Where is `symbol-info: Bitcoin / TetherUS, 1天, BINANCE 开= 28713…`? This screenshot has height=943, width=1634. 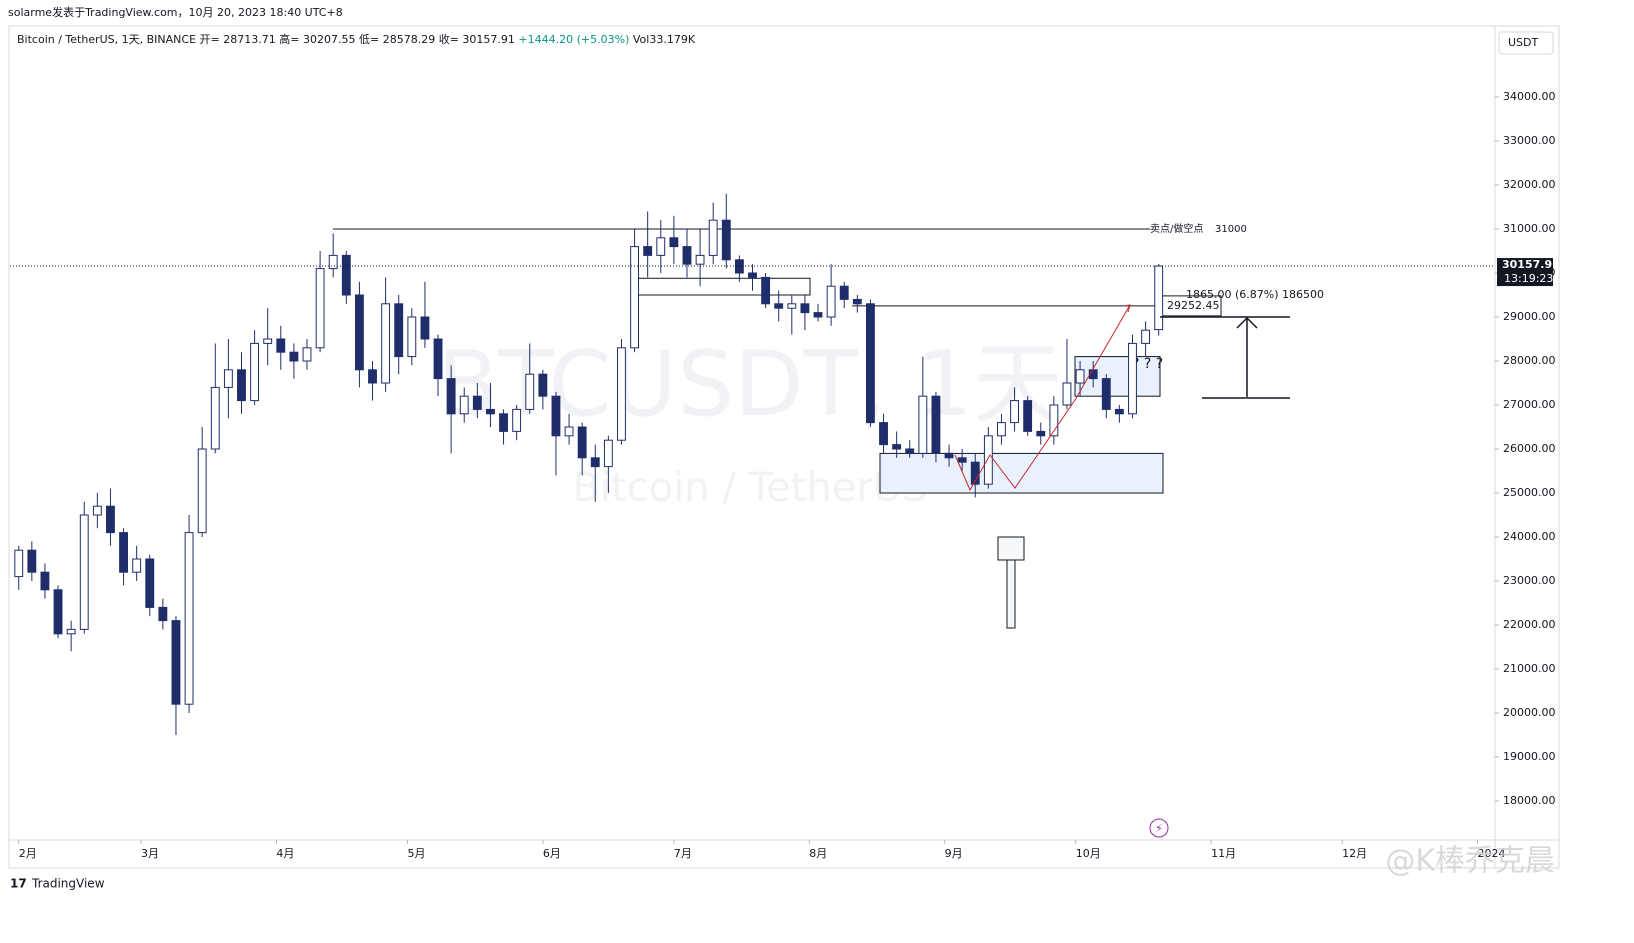
symbol-info: Bitcoin / TetherUS, 1天, BINANCE 开= 28713… is located at coordinates (356, 39).